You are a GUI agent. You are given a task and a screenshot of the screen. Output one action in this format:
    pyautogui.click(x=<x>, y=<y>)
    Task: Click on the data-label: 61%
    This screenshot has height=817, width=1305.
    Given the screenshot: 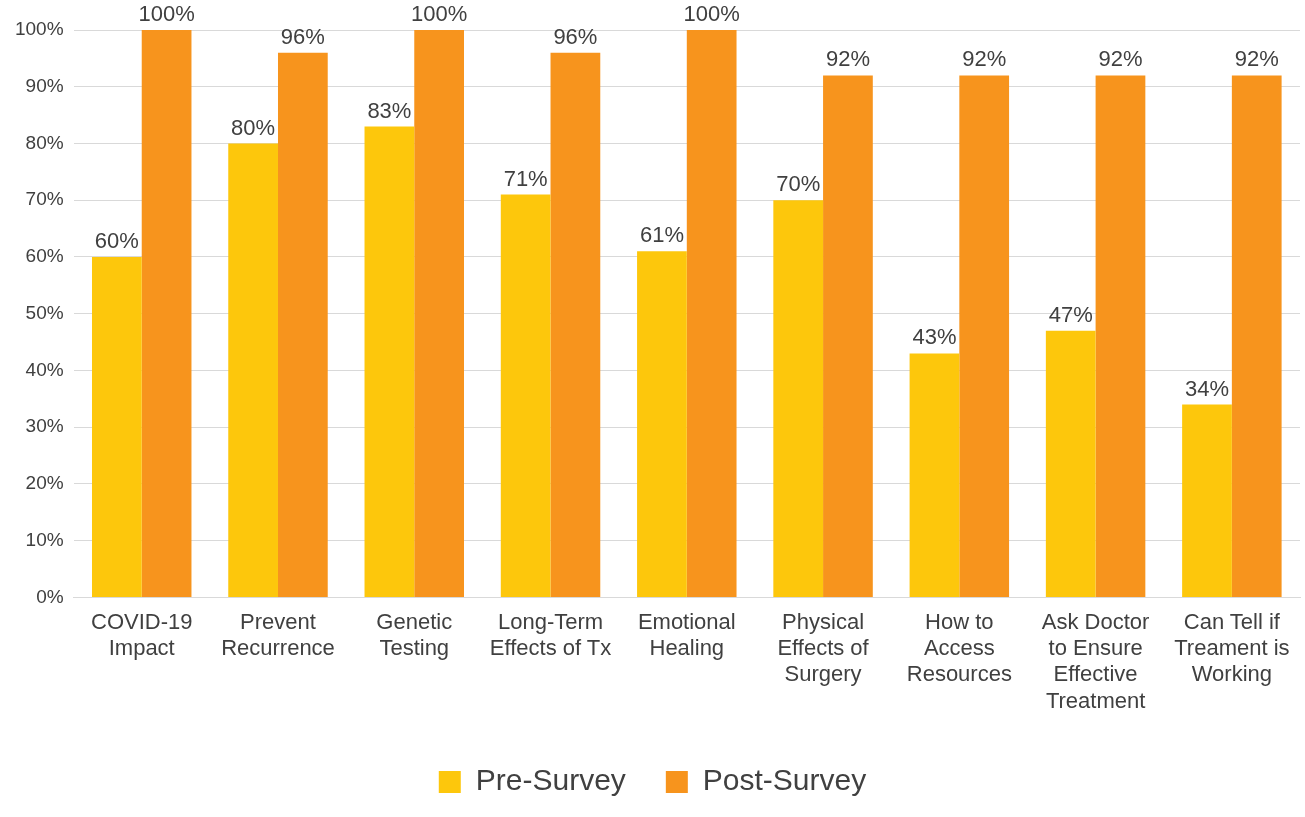 What is the action you would take?
    pyautogui.click(x=661, y=235)
    